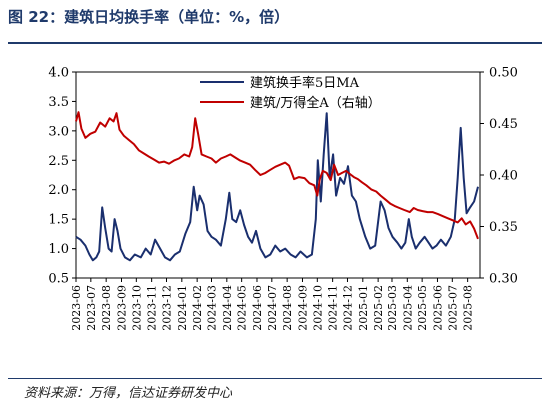 This screenshot has width=550, height=406. I want to click on source-rule, so click(275, 378).